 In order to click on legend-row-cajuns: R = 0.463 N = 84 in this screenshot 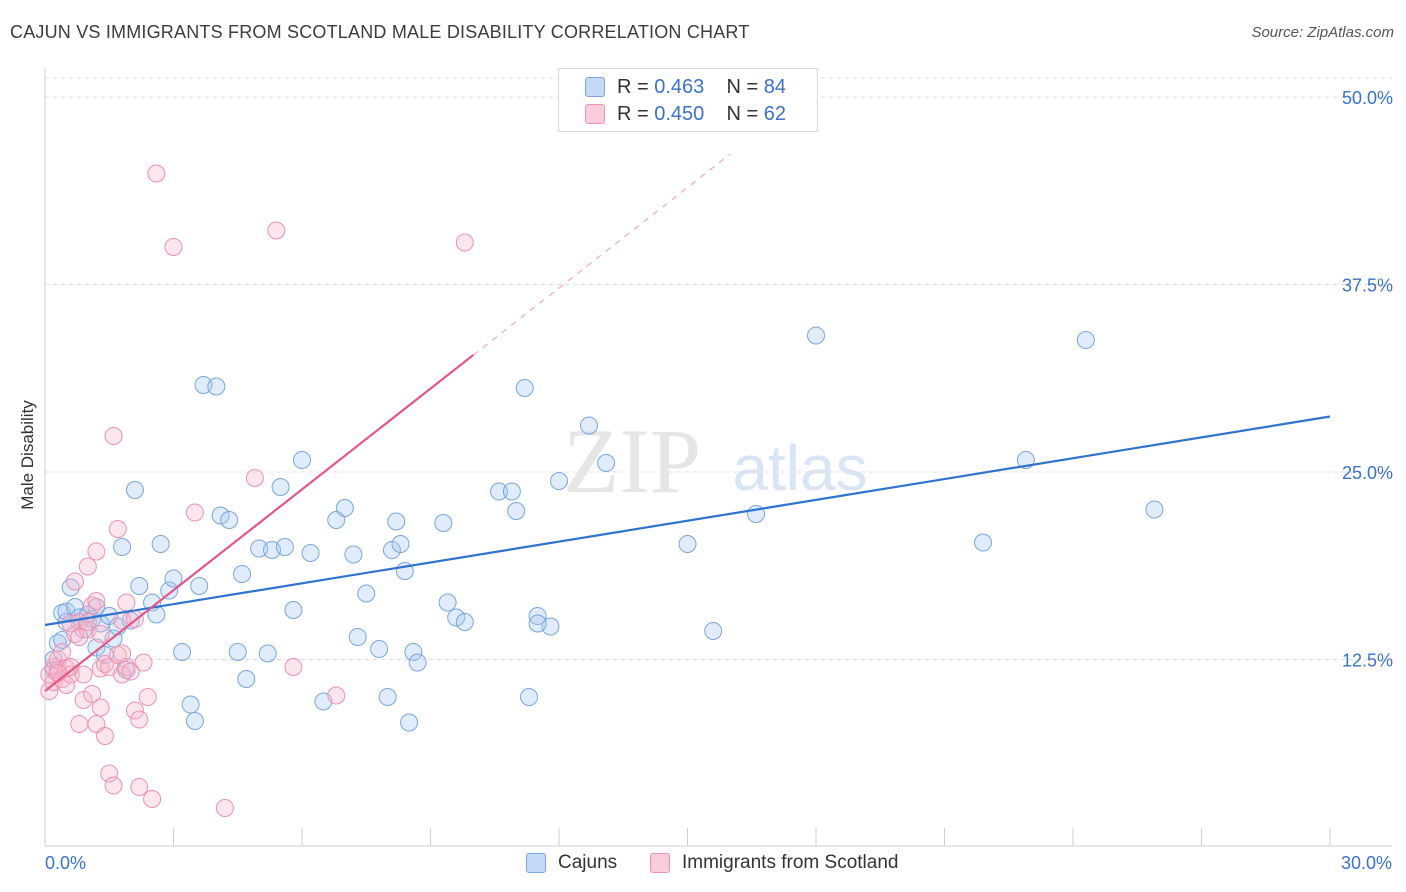, I will do `click(685, 87)`.